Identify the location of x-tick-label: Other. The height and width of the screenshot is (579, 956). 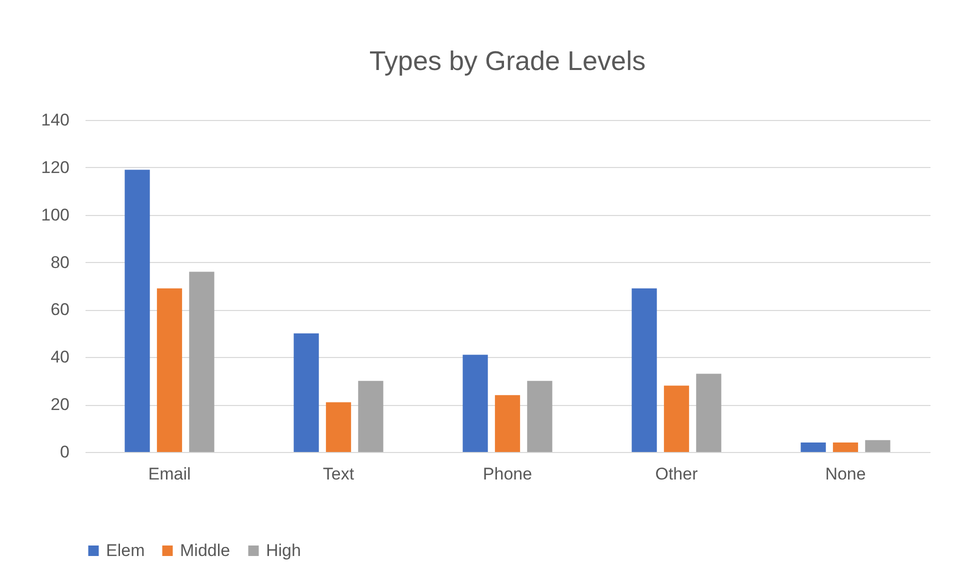
(676, 474).